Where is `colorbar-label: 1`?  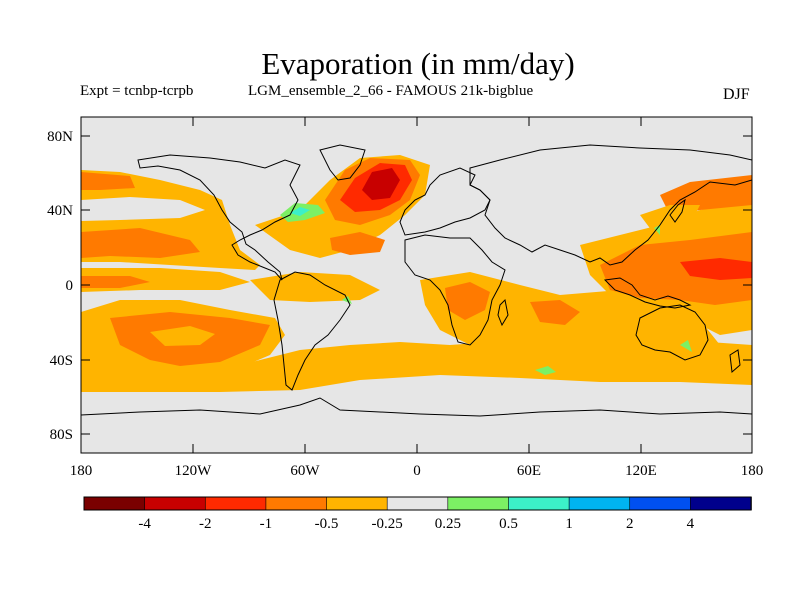 colorbar-label: 1 is located at coordinates (569, 524).